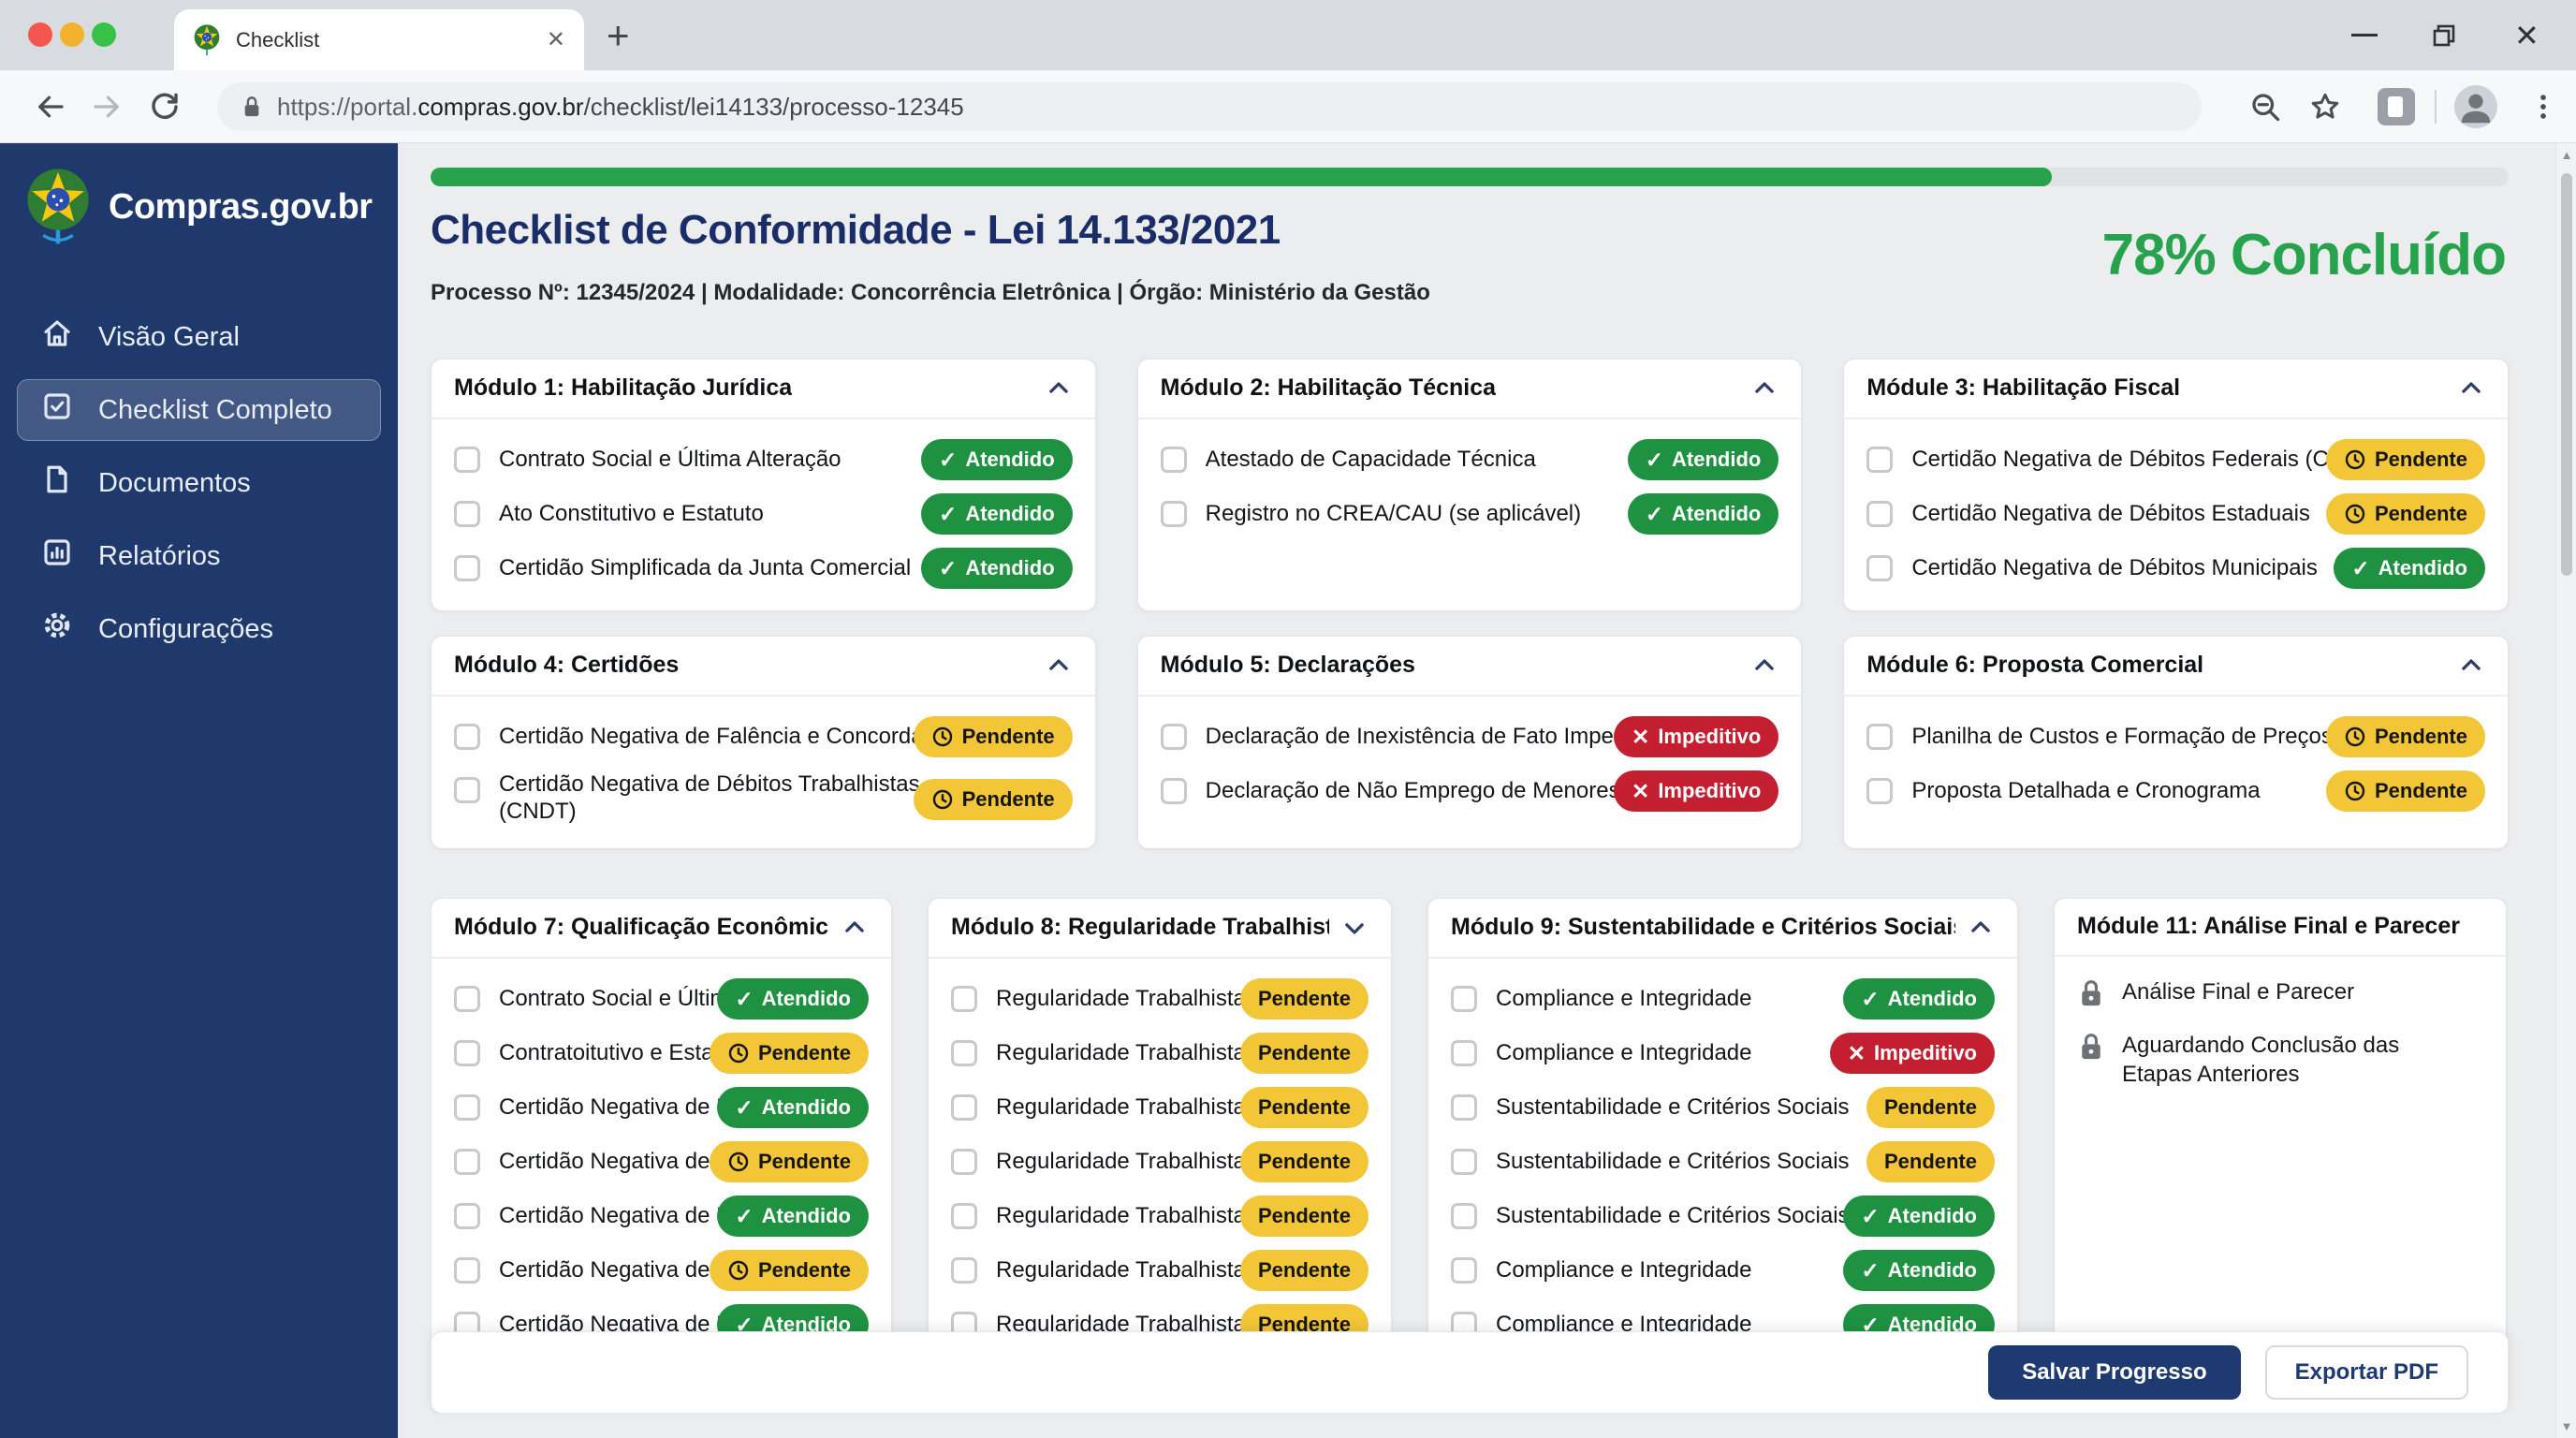  I want to click on module-header: Módule 3: Habilitação Fiscal, so click(2176, 389).